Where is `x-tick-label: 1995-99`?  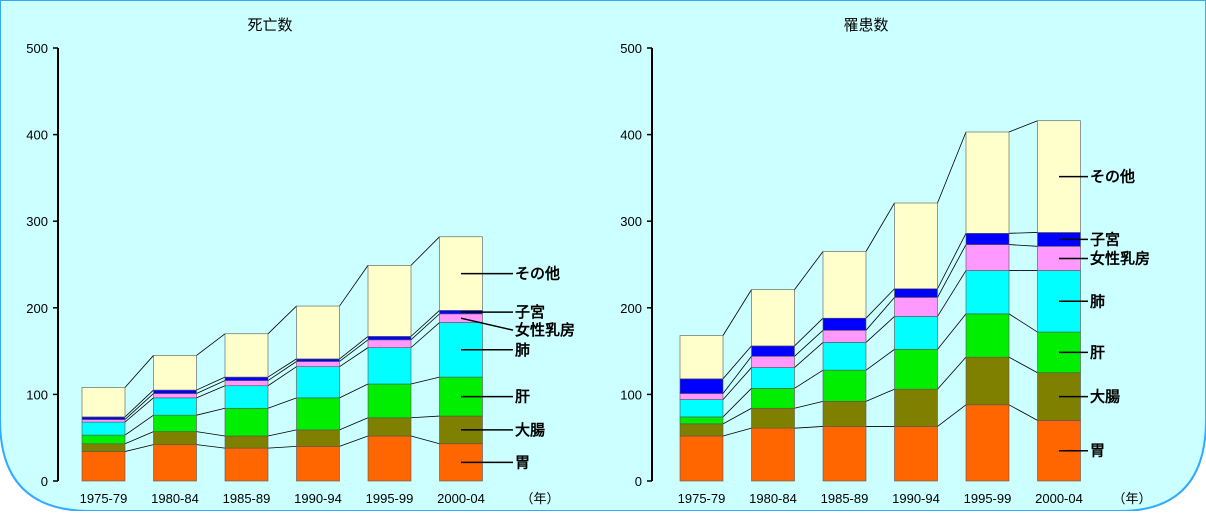 x-tick-label: 1995-99 is located at coordinates (988, 498).